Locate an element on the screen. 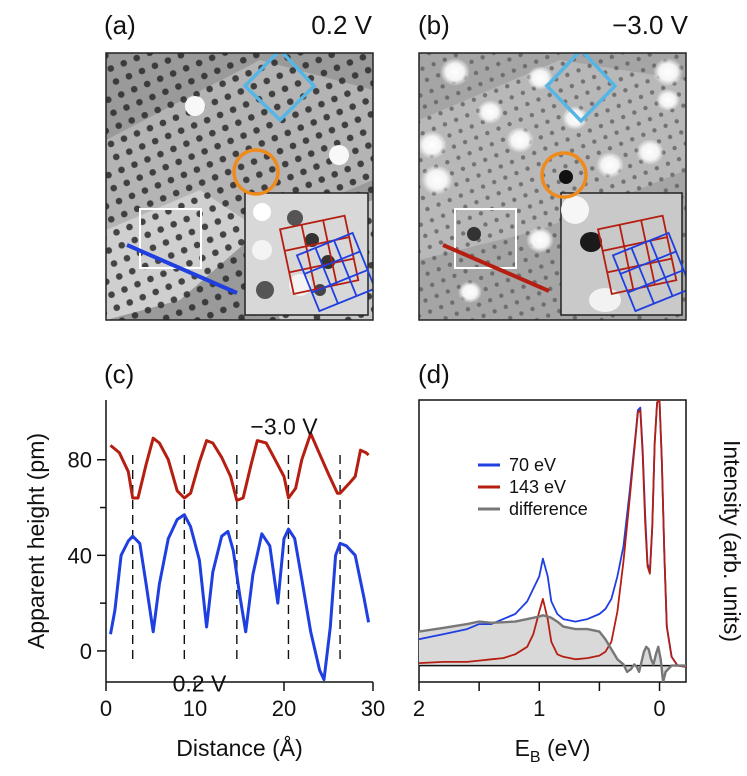 This screenshot has height=776, width=747. profile-line-a is located at coordinates (182, 269).